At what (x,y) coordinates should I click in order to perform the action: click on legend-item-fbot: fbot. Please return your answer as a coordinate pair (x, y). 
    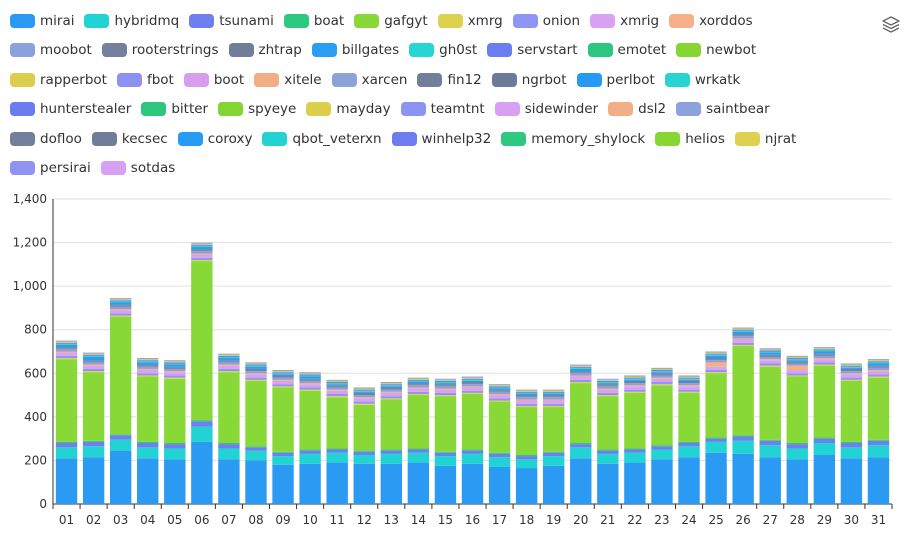
    Looking at the image, I should click on (145, 80).